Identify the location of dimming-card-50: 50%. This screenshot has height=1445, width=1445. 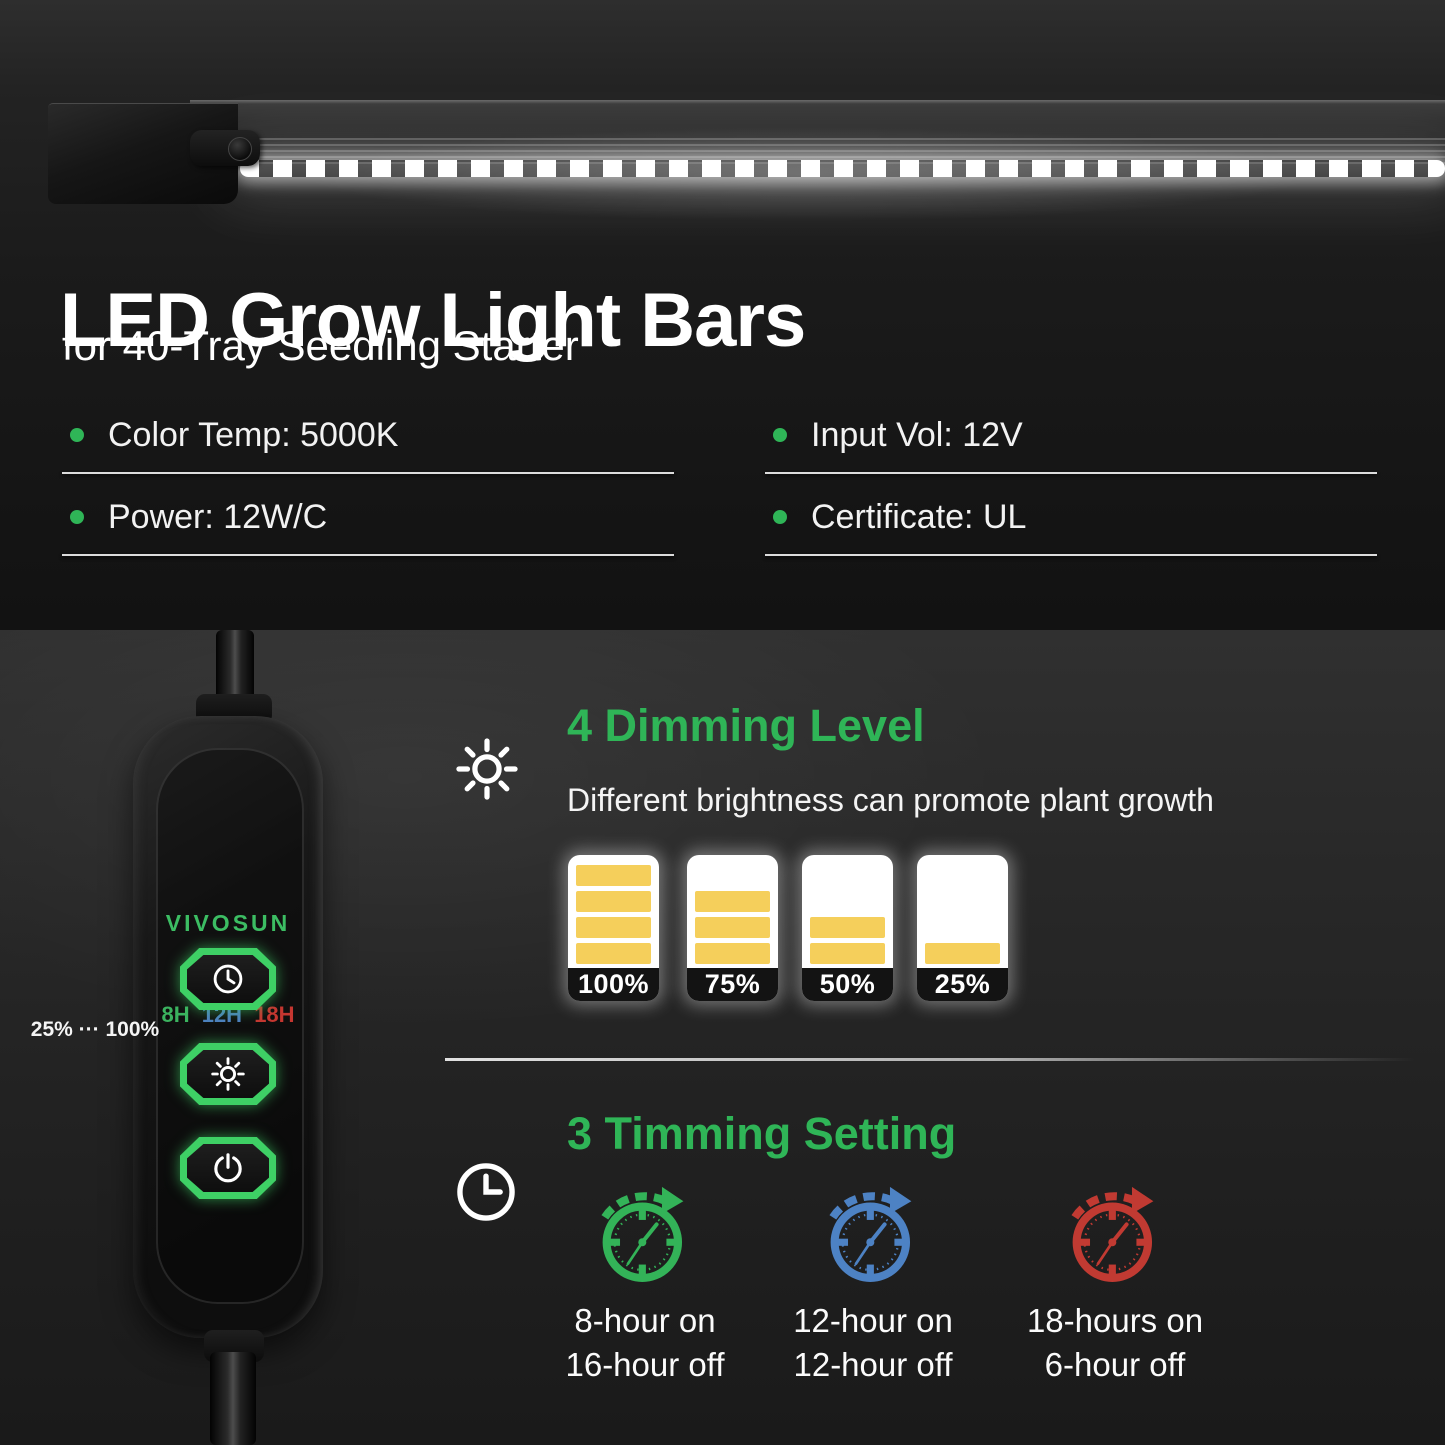
(847, 928).